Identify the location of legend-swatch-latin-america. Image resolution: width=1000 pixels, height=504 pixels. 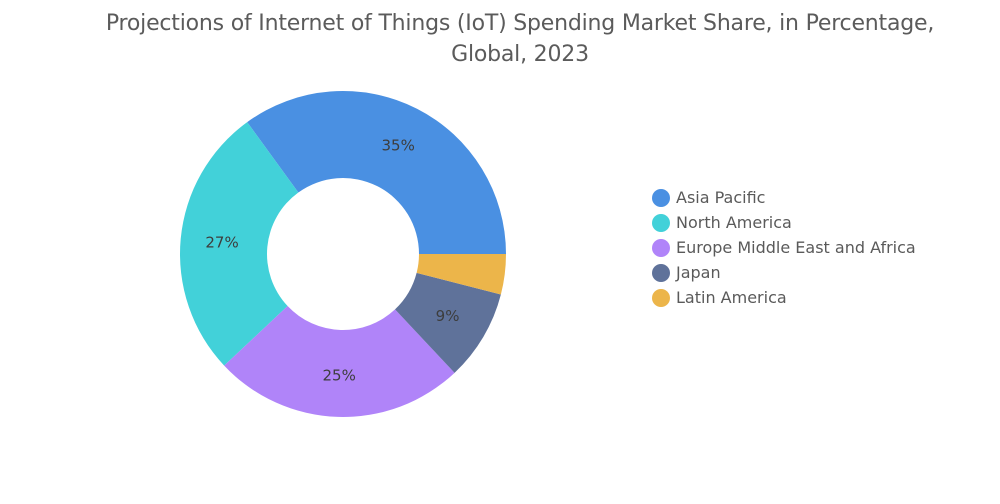
(661, 297).